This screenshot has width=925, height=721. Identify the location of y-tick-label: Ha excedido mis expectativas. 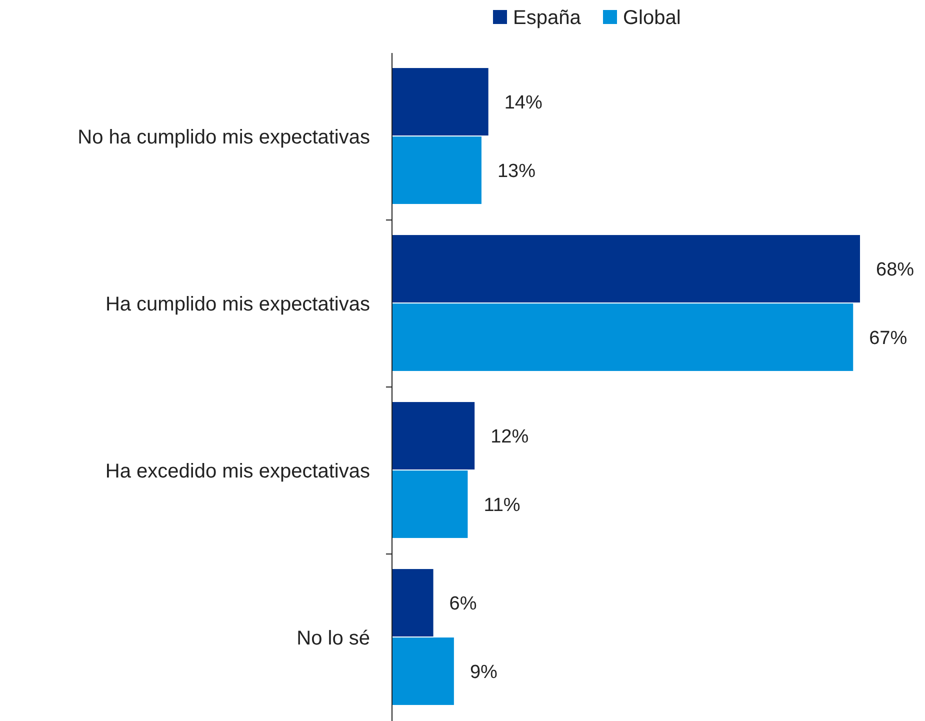
(237, 471).